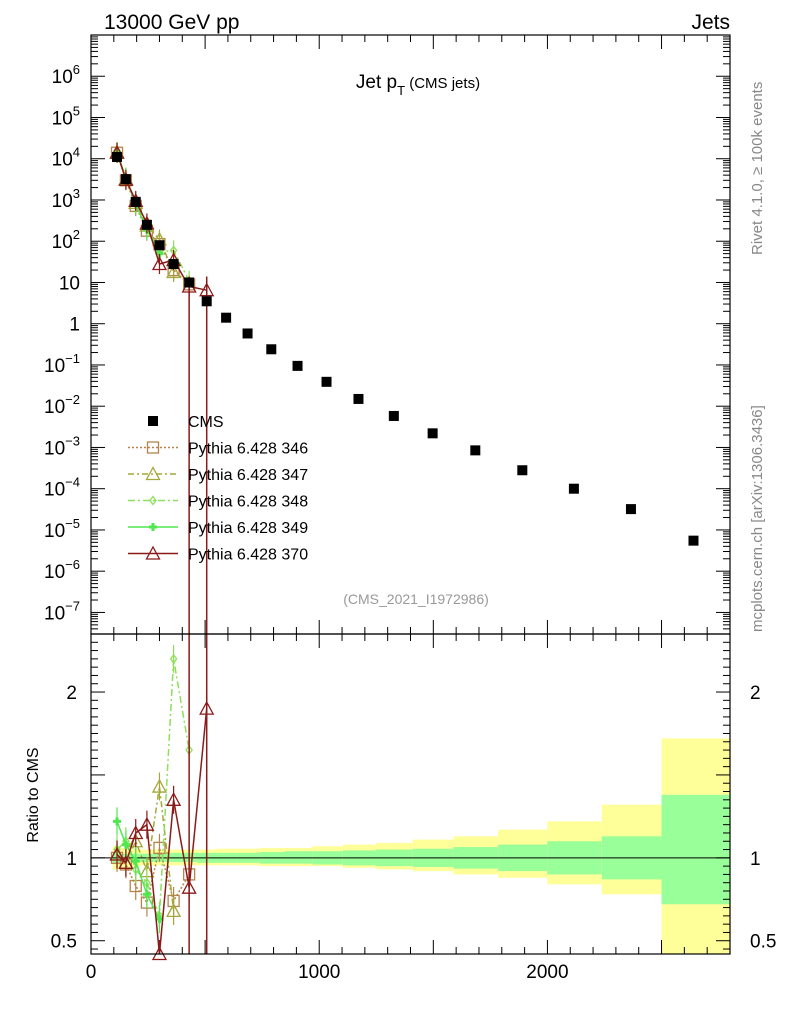  What do you see at coordinates (66, 240) in the screenshot?
I see `y-tick-label: 10²` at bounding box center [66, 240].